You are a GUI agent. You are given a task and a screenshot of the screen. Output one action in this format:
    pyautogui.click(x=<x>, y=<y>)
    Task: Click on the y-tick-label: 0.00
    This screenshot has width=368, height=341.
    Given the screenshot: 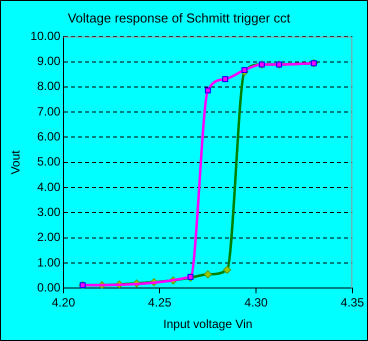 What is the action you would take?
    pyautogui.click(x=49, y=287)
    